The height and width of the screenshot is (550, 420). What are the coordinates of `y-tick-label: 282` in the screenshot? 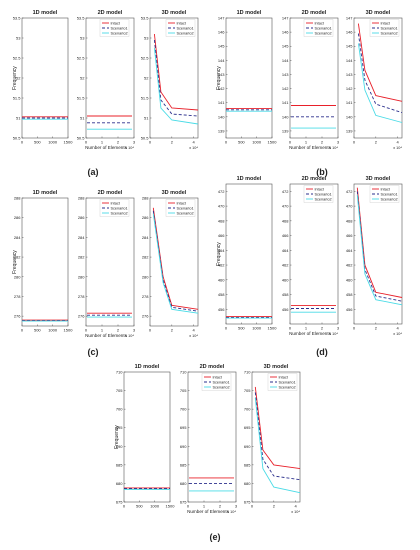 It's located at (17, 257).